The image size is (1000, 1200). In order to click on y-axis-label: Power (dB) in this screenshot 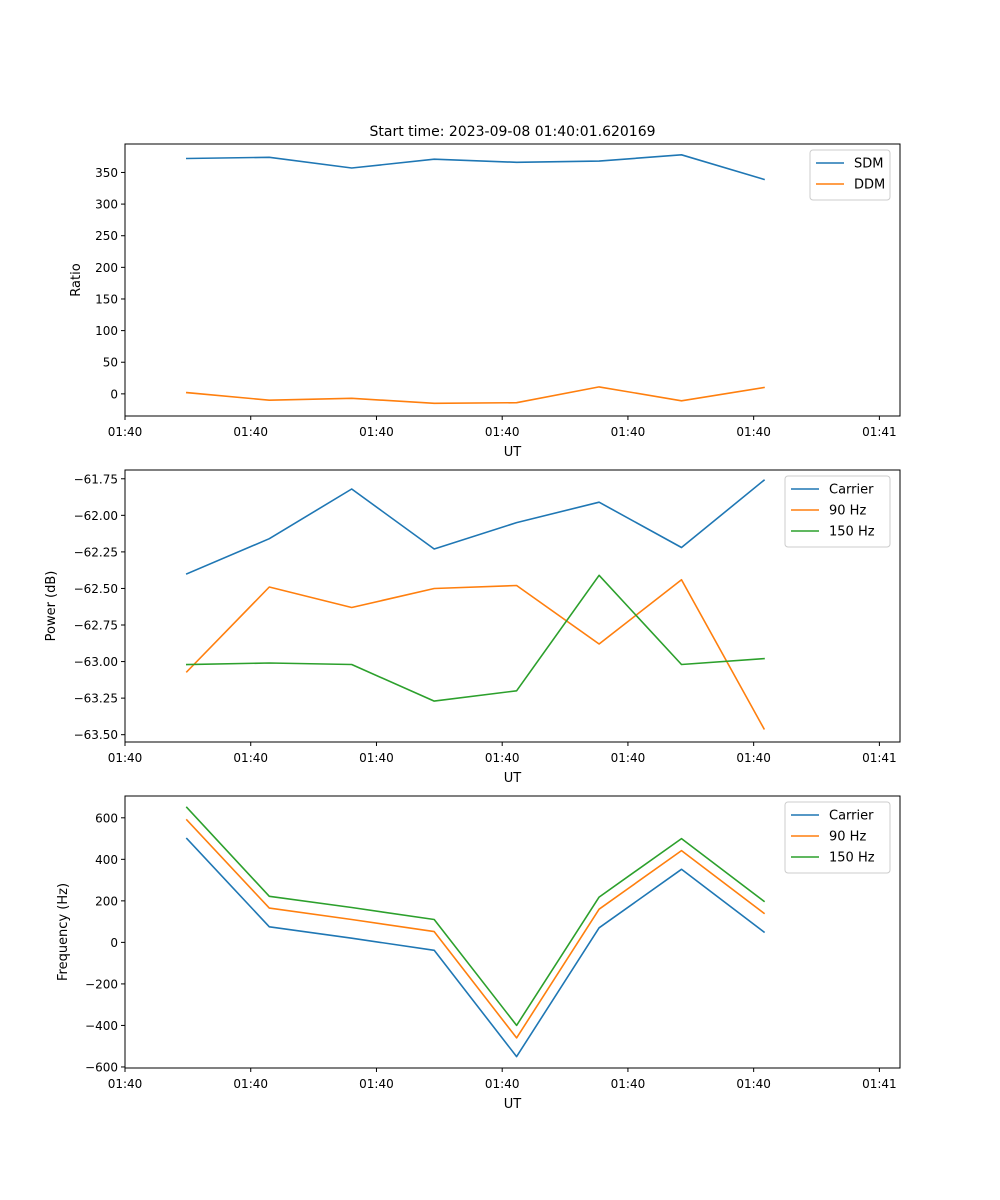, I will do `click(51, 606)`.